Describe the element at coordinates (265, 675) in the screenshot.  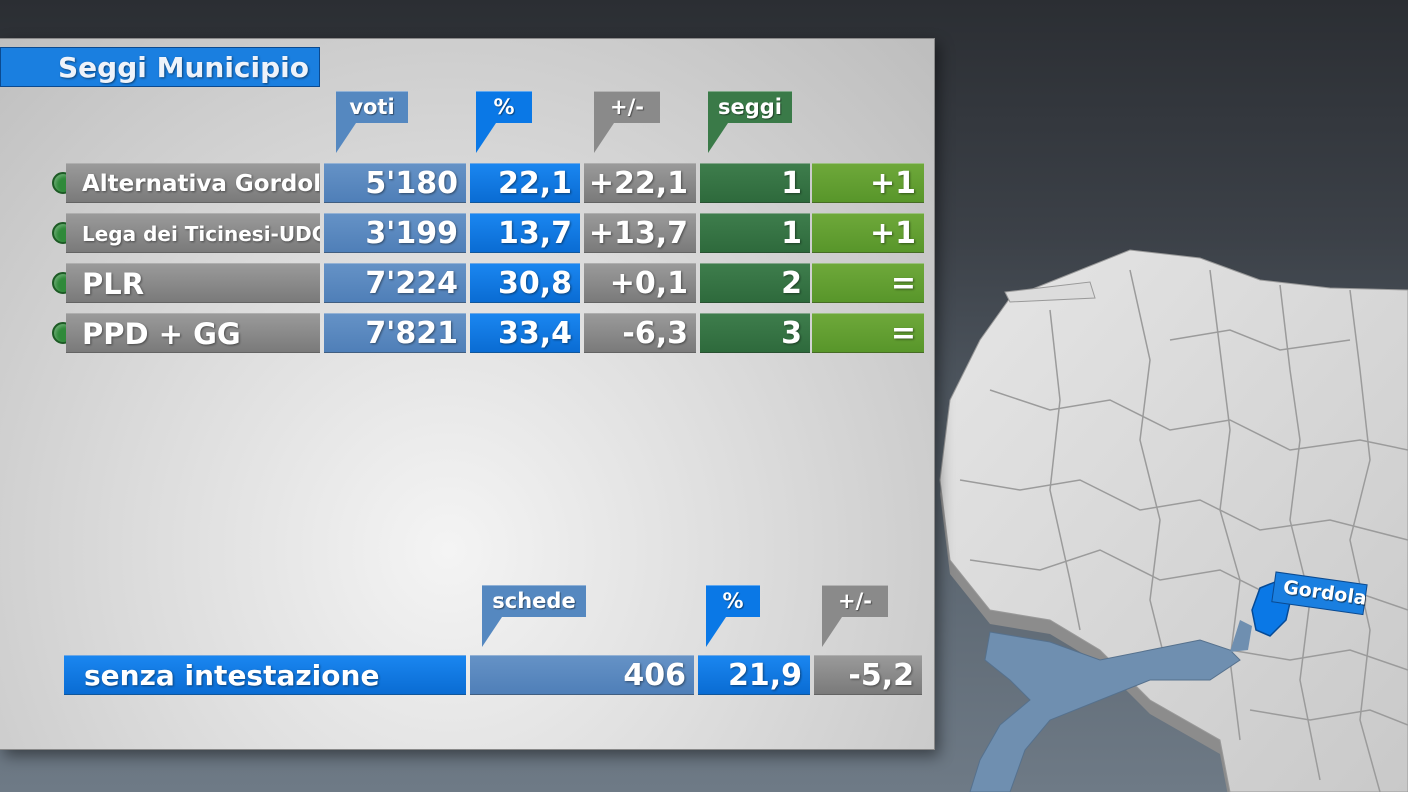
I see `footer-label: senza intestazione` at that location.